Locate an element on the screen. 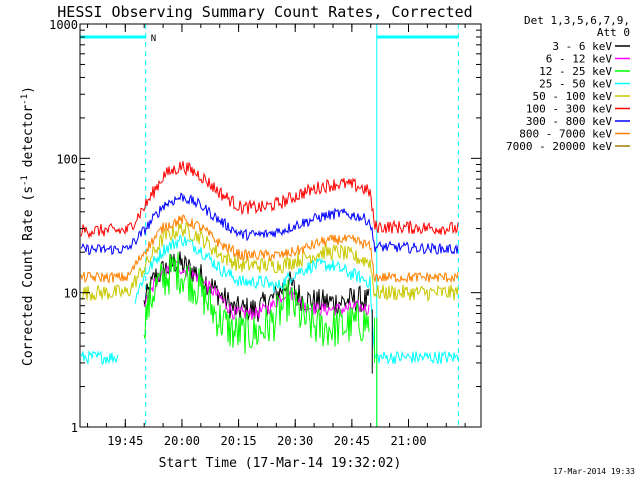  legend-label-7: 800 - 7000 keV is located at coordinates (565, 134).